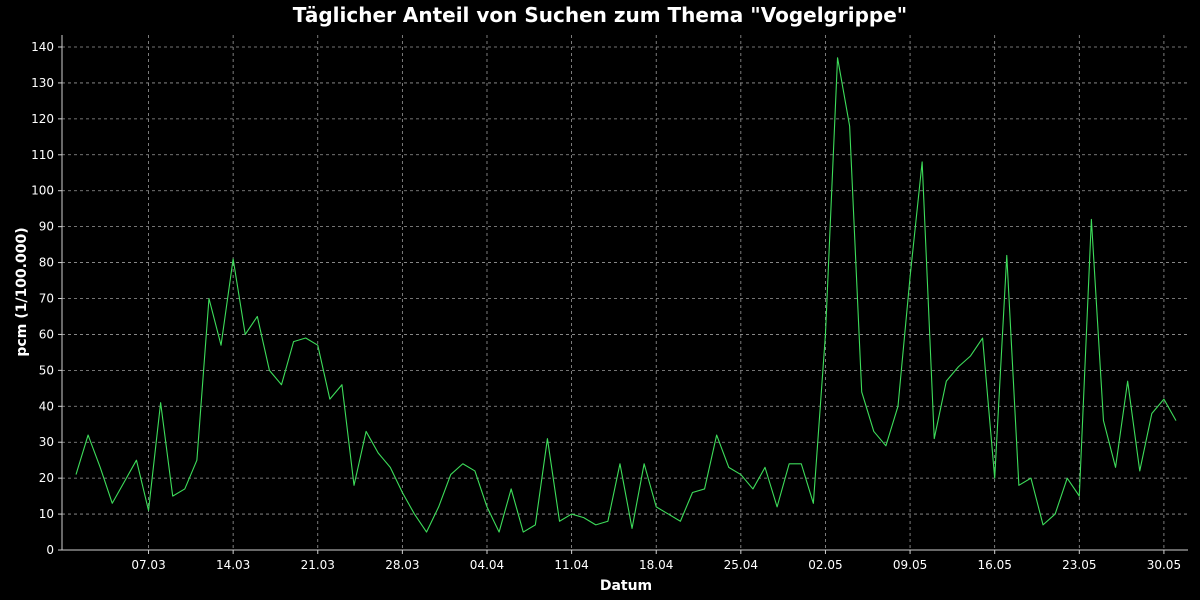 The width and height of the screenshot is (1200, 600). I want to click on x-tick-label: 16.05, so click(995, 565).